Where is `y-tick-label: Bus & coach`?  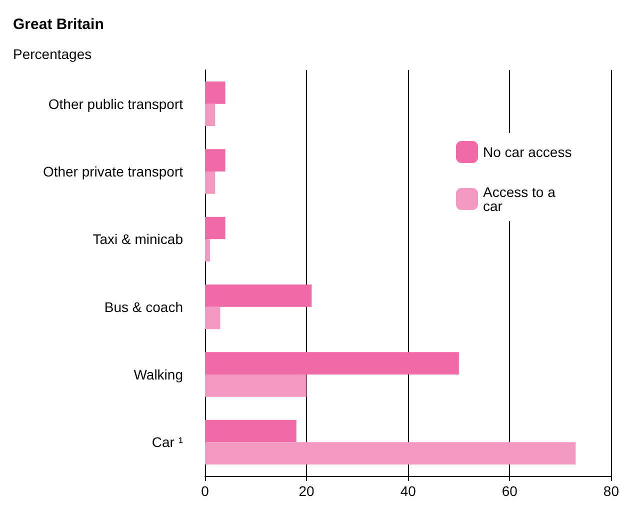 y-tick-label: Bus & coach is located at coordinates (143, 306).